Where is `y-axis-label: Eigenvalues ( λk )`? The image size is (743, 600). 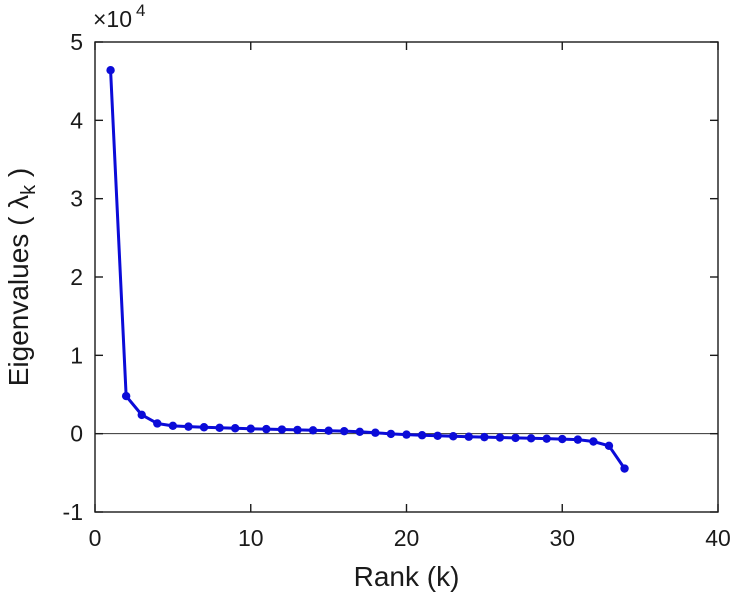 y-axis-label: Eigenvalues ( λk ) is located at coordinates (21, 277).